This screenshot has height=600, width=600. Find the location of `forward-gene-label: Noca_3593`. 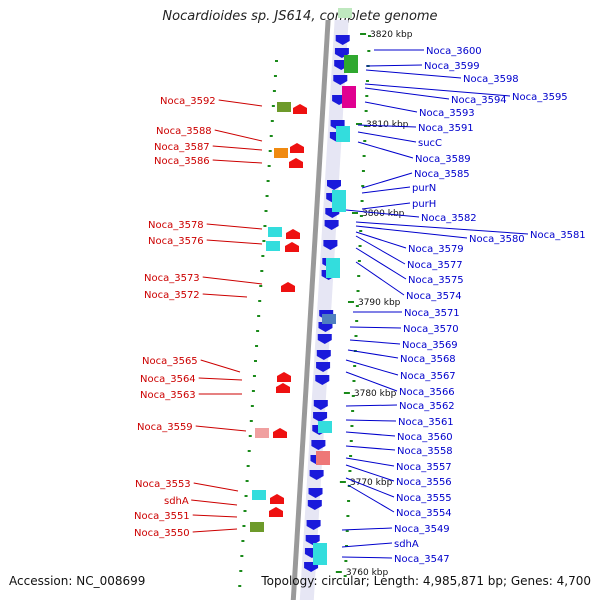

forward-gene-label: Noca_3593 is located at coordinates (447, 113).